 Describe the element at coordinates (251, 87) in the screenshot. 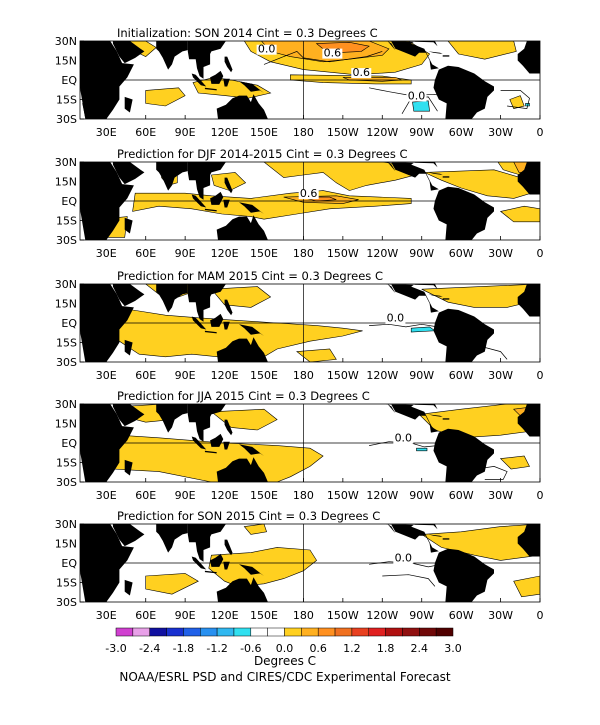

I see `land-new-guinea` at that location.